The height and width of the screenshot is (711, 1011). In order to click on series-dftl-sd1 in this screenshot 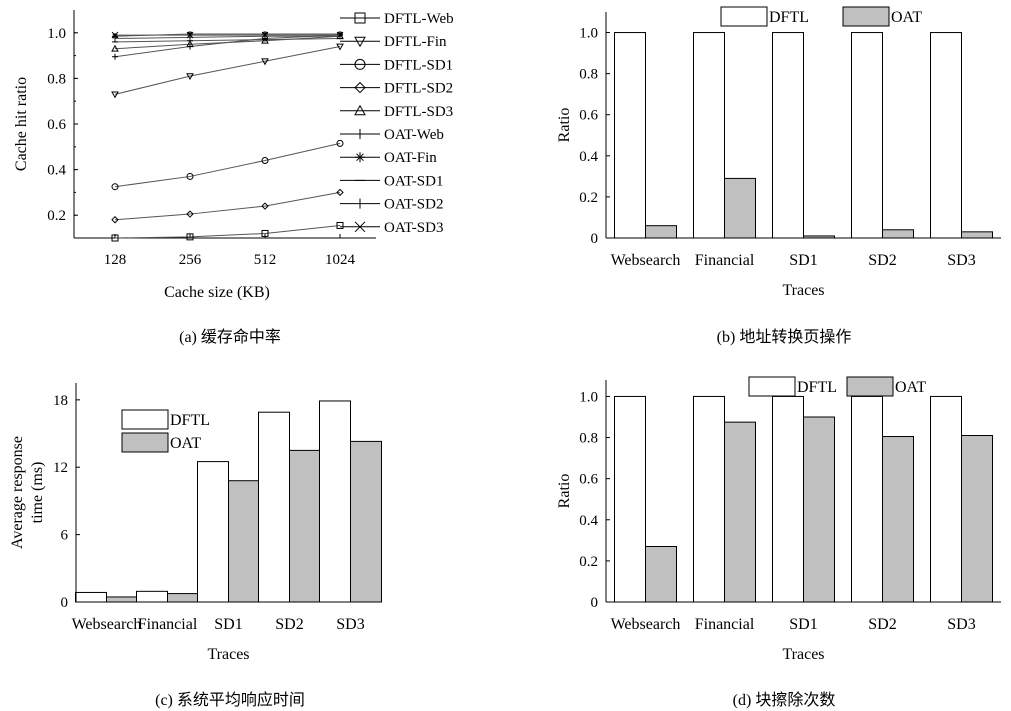, I will do `click(227, 165)`.